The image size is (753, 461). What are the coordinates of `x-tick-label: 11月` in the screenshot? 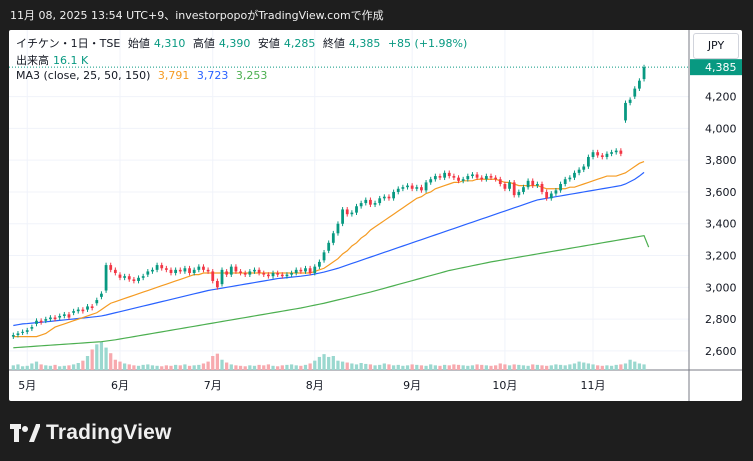 It's located at (593, 385).